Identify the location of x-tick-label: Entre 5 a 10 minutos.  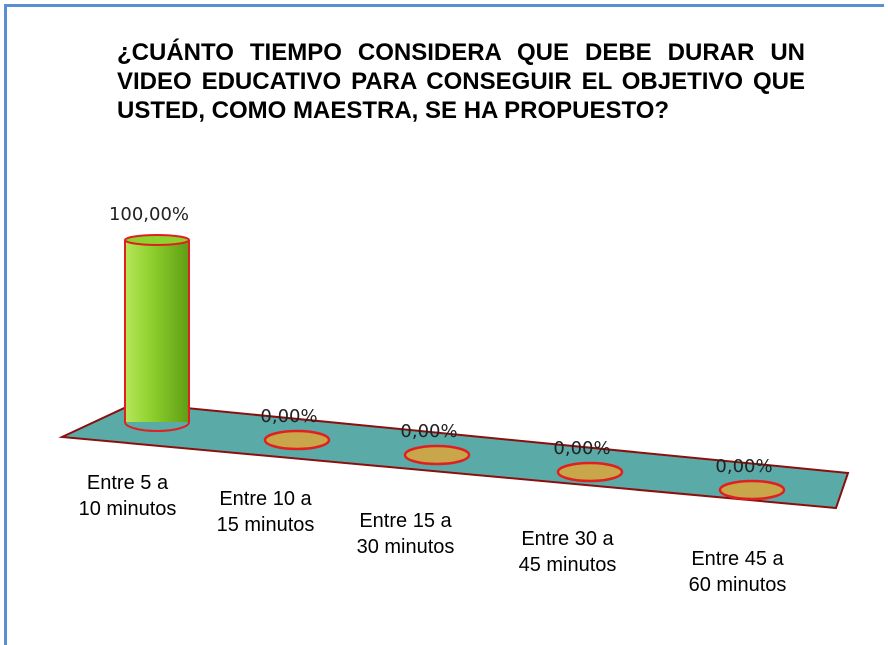
(127, 496).